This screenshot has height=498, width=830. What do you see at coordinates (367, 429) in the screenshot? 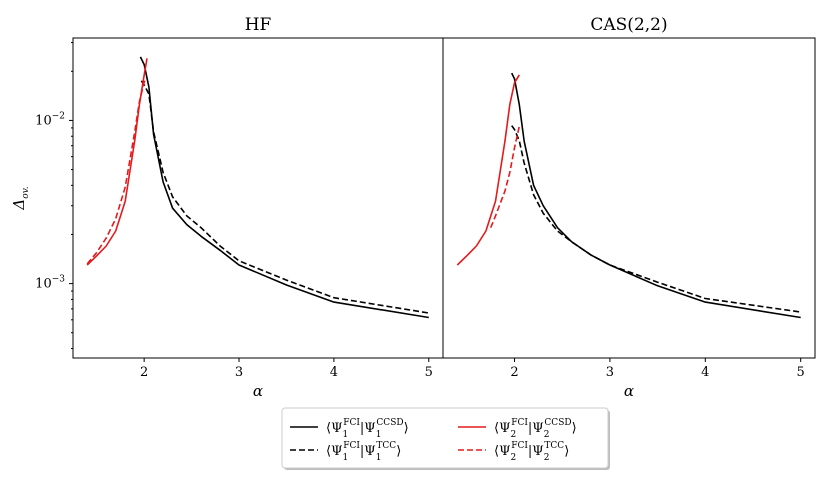
I see `legend-label: ⟨Ψ1FCI|Ψ1CCSD⟩` at bounding box center [367, 429].